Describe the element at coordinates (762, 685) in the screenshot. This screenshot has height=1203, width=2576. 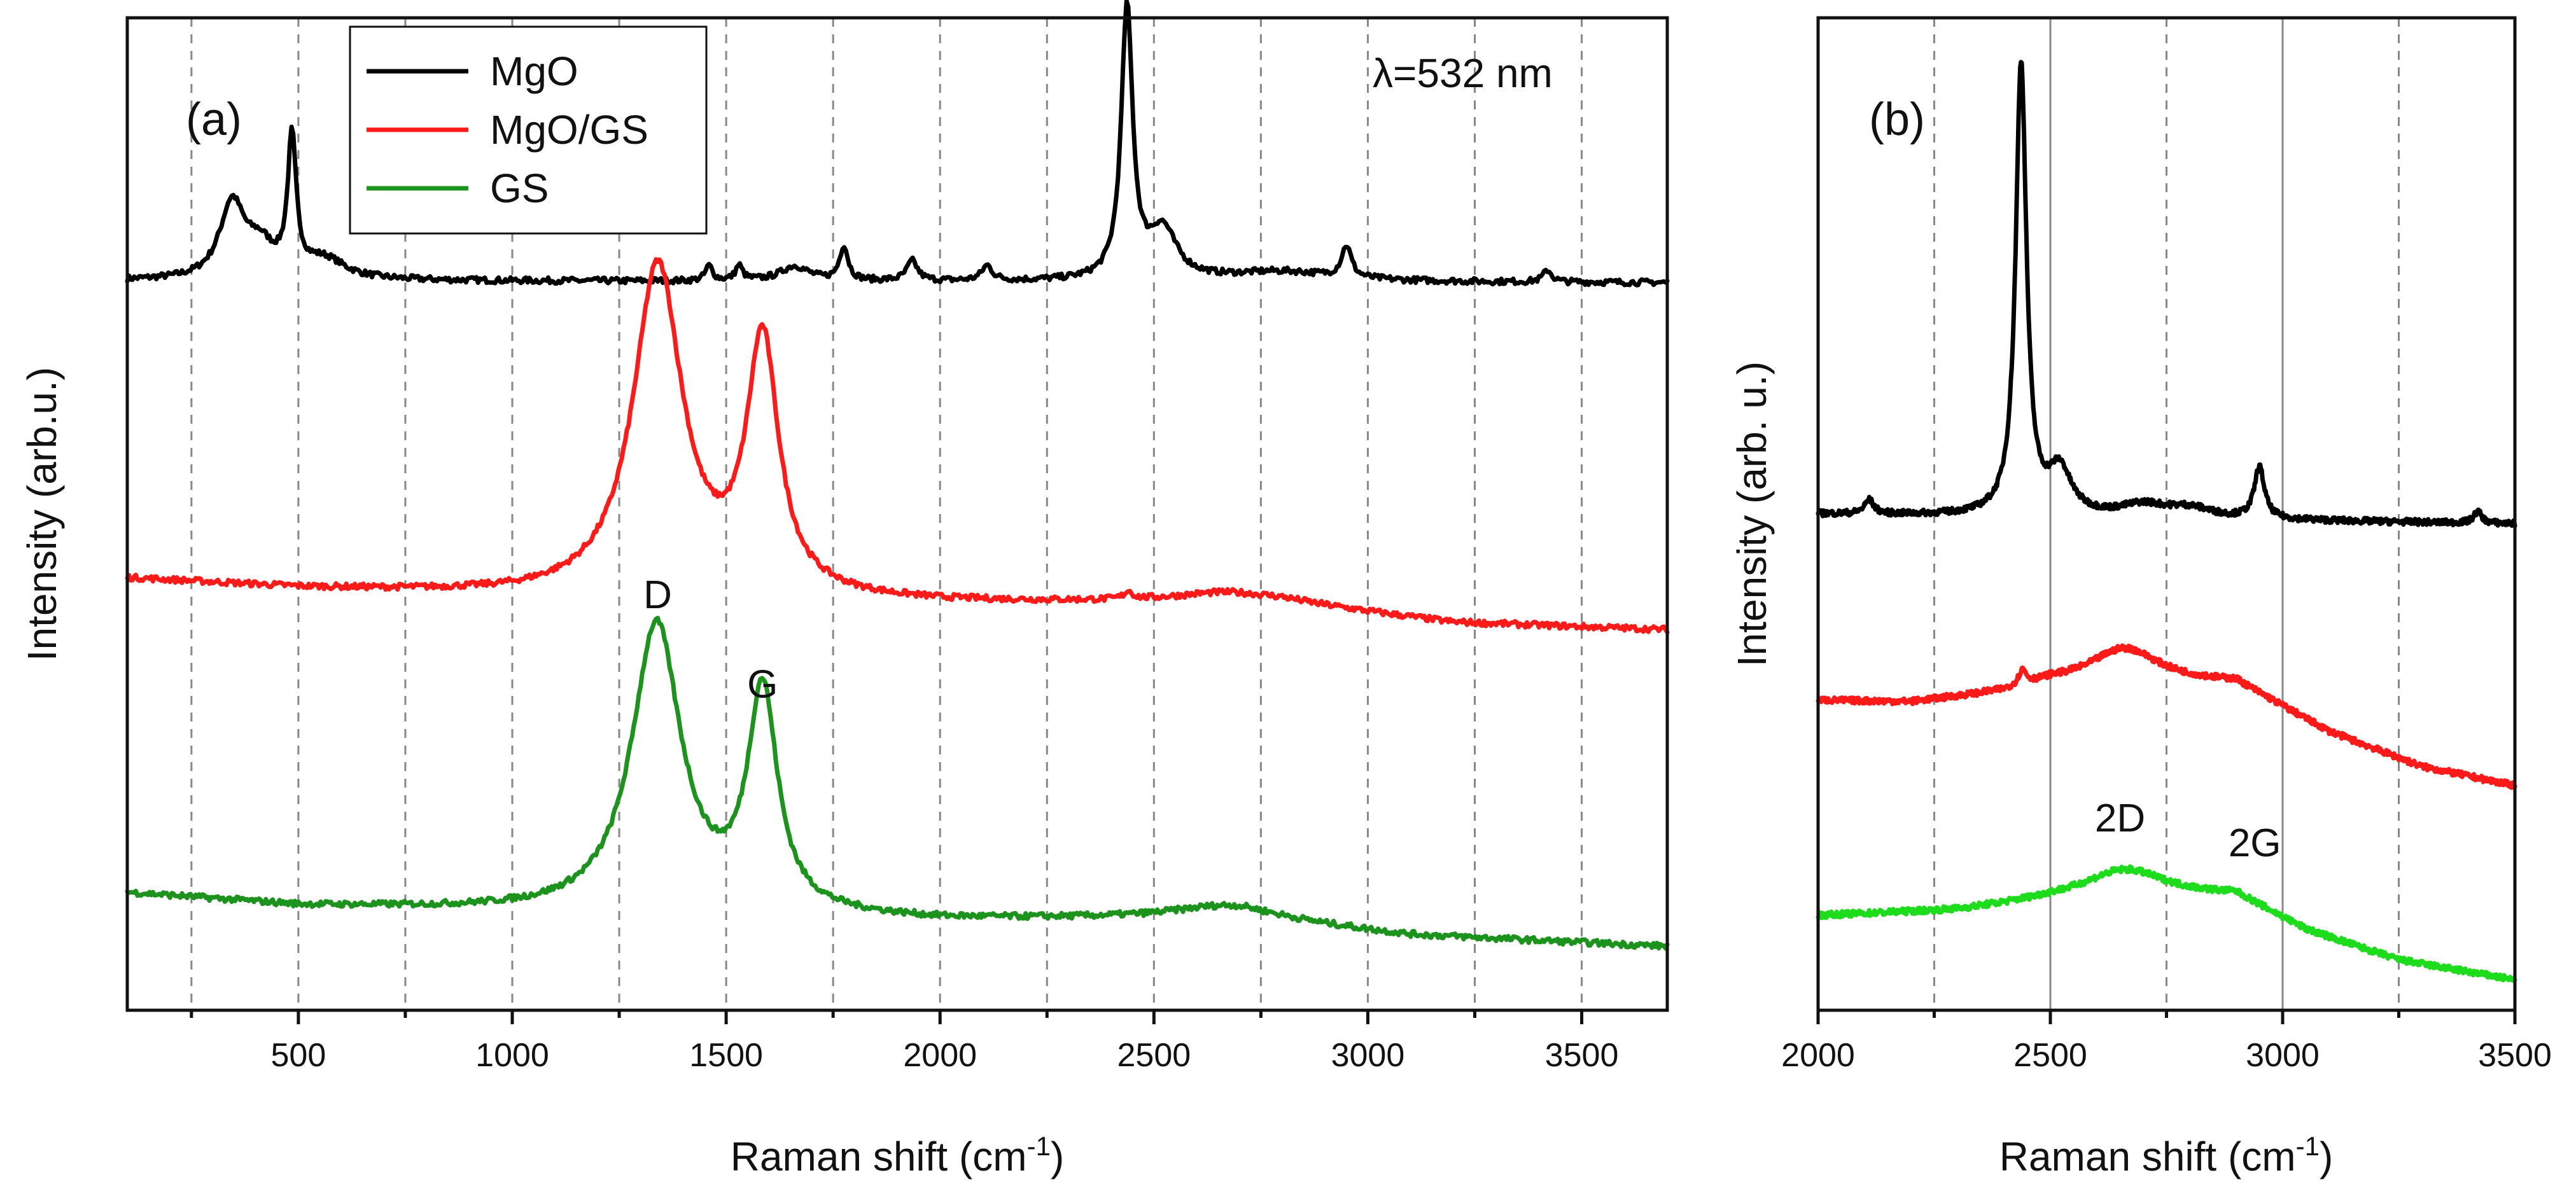
I see `peak-label-g: G` at that location.